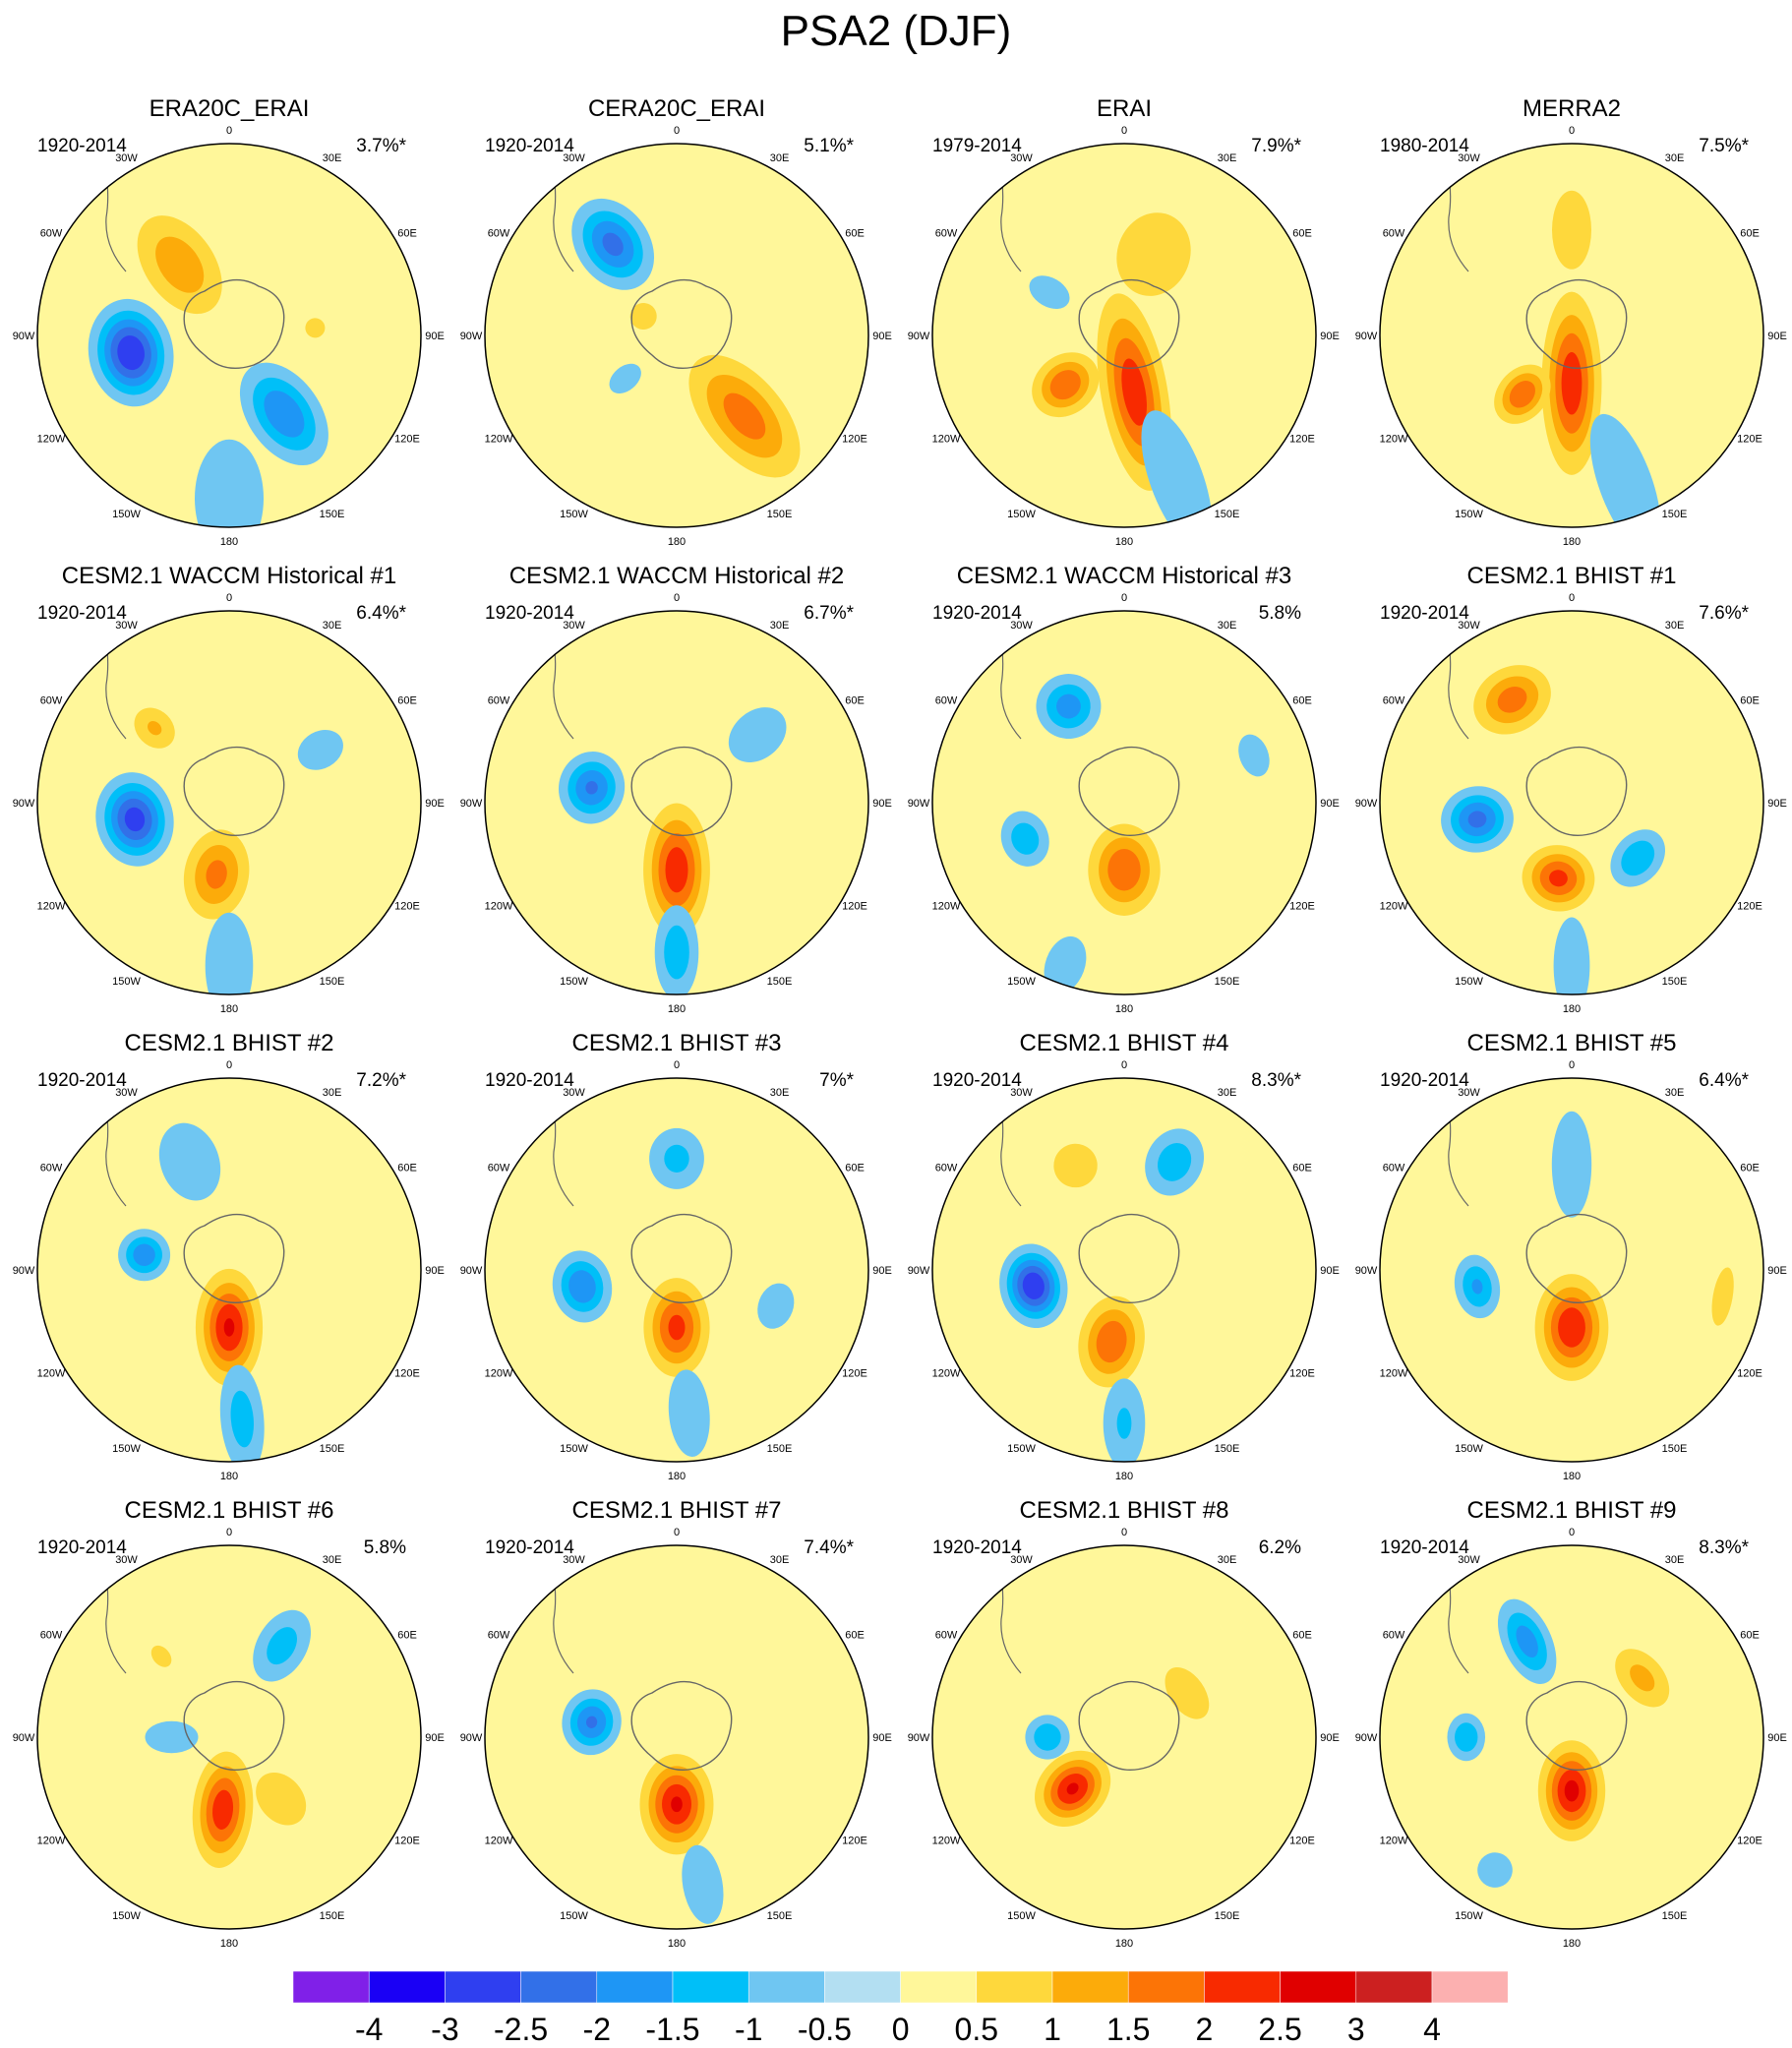 The height and width of the screenshot is (2048, 1792). I want to click on colorbar-tick-label: -1, so click(748, 2029).